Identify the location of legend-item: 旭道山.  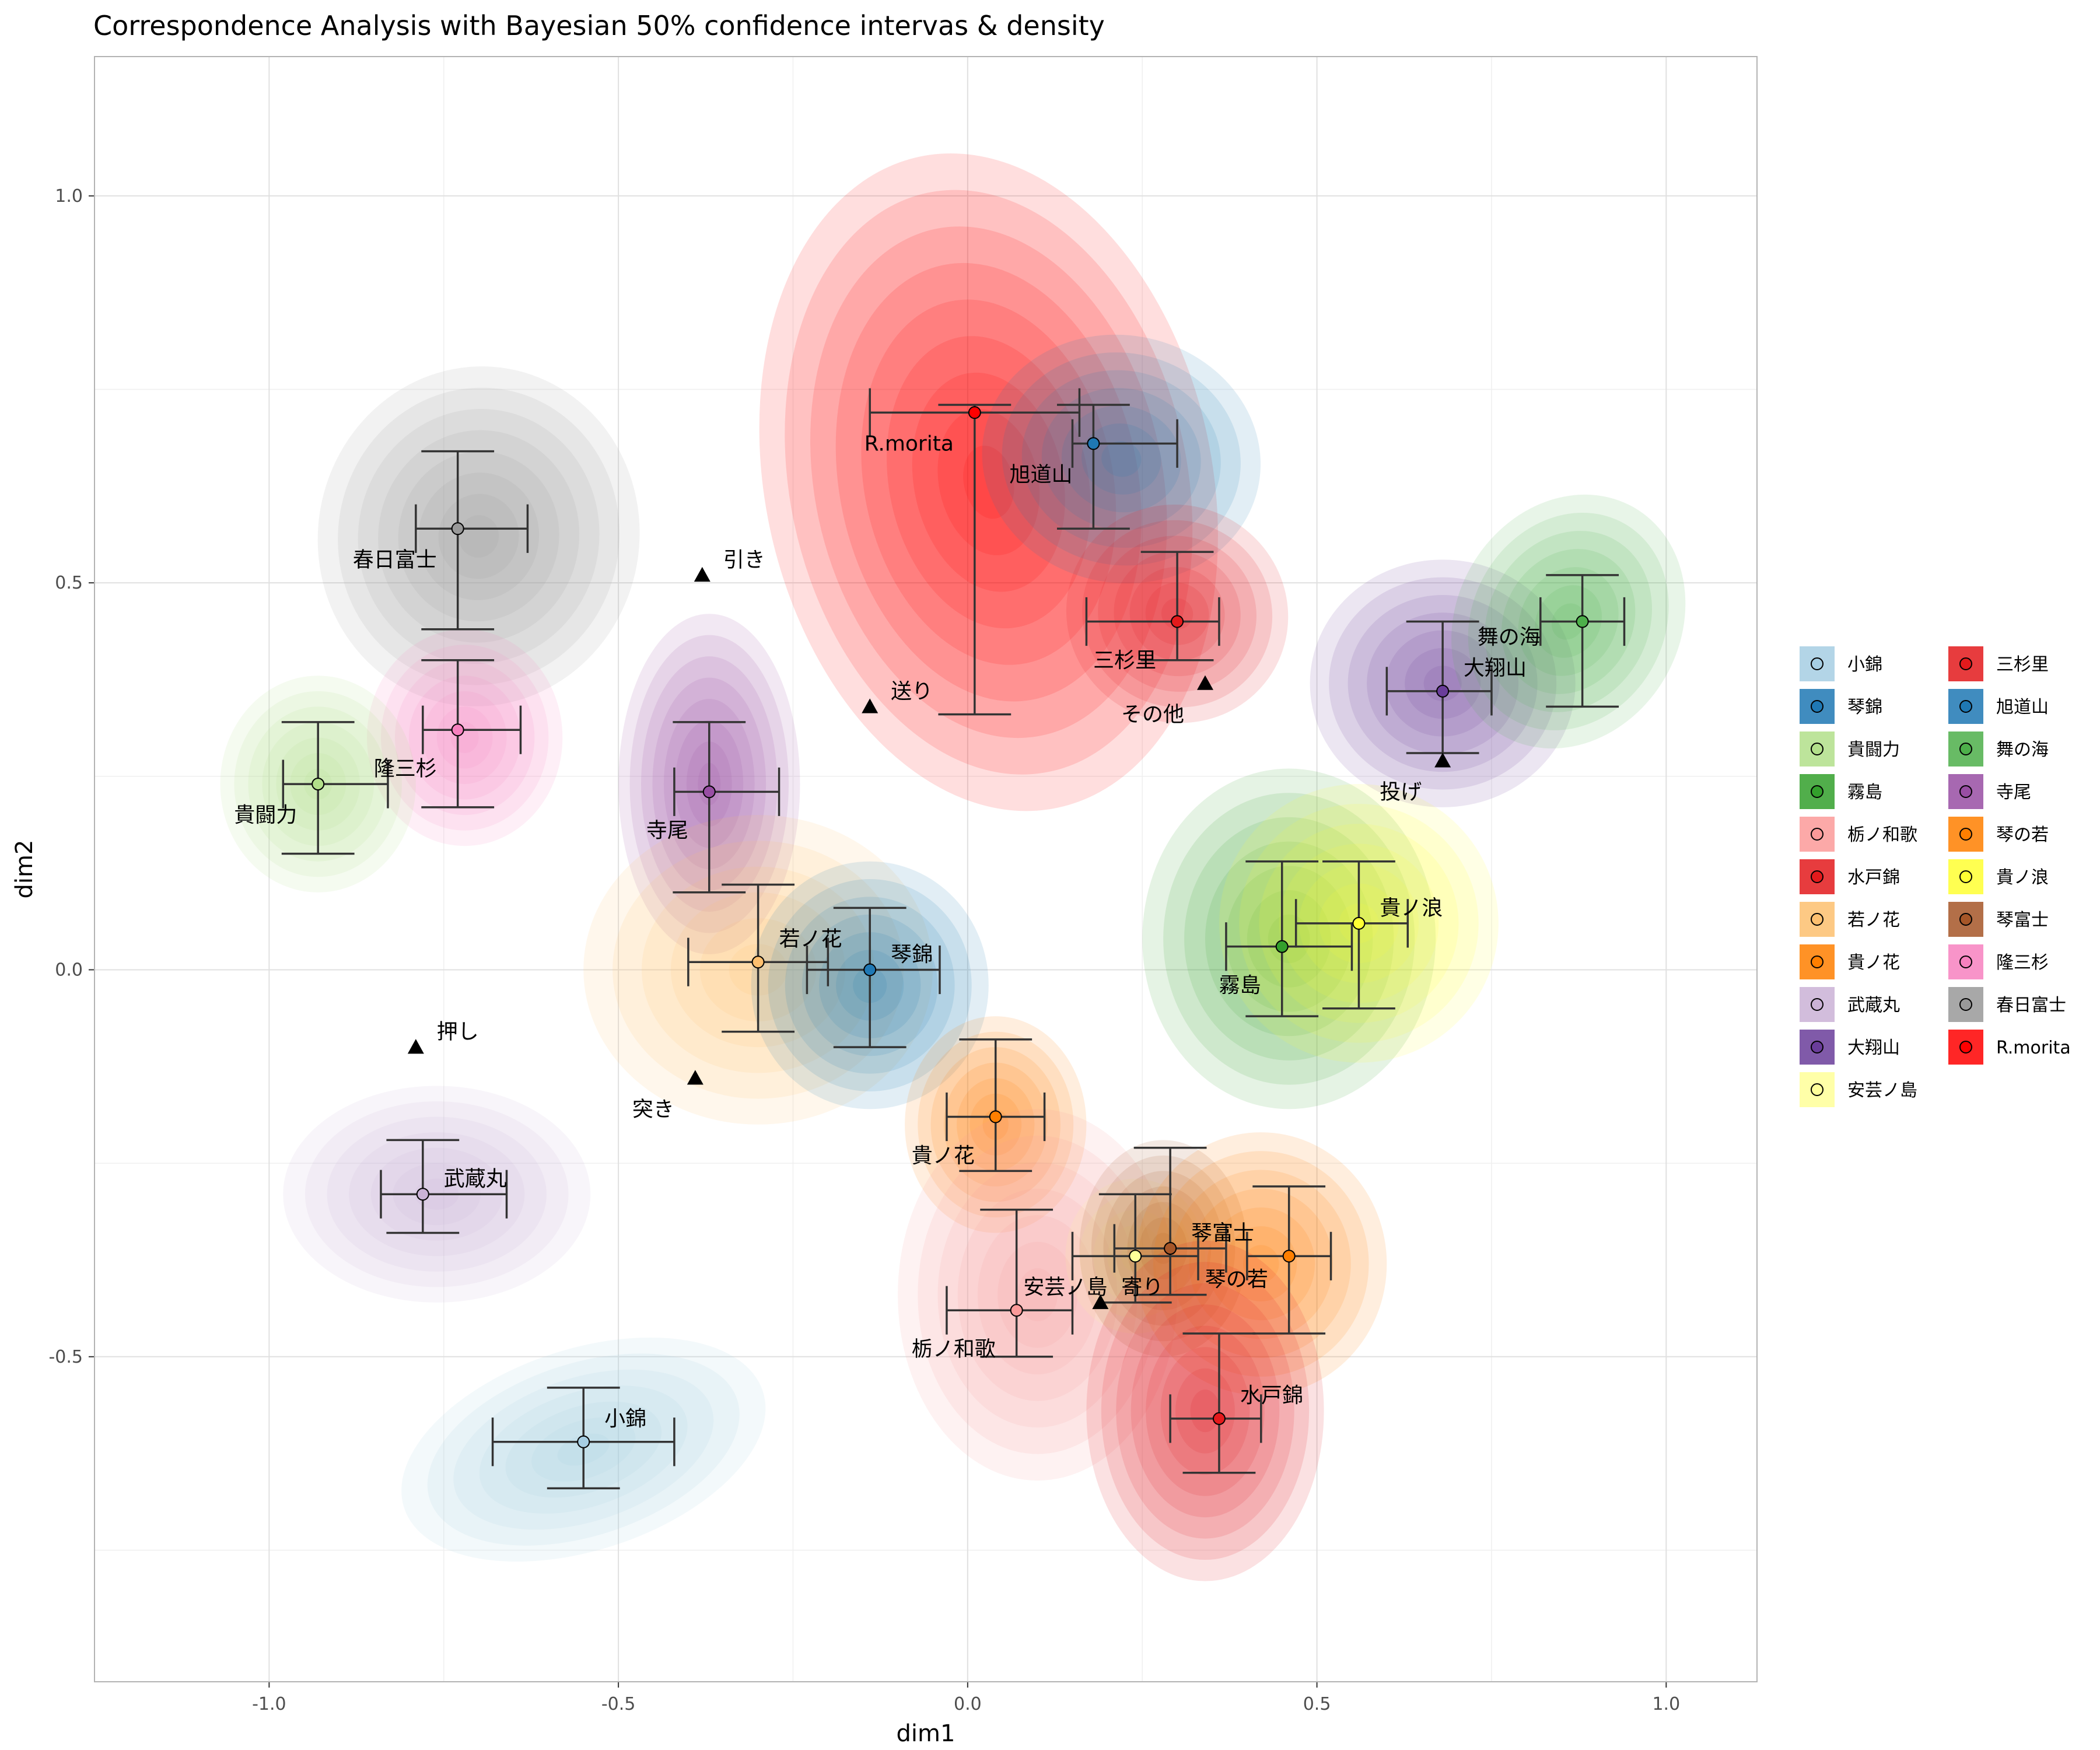
(1999, 706).